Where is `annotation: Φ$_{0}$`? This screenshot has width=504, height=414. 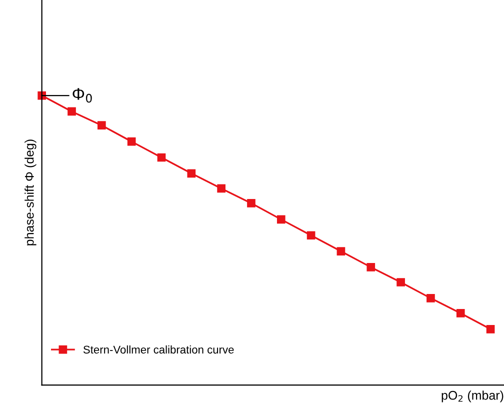
annotation: Φ$_{0}$ is located at coordinates (82, 95).